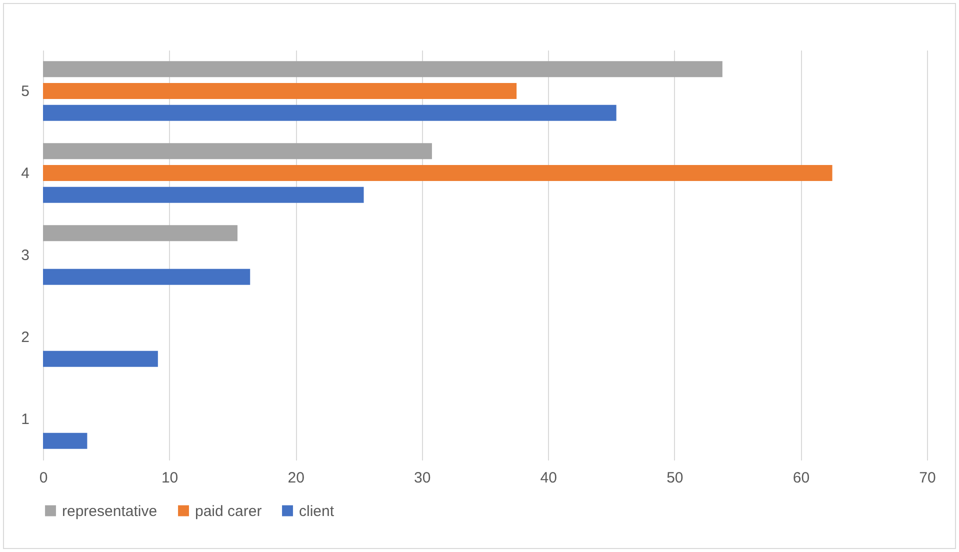 The height and width of the screenshot is (552, 959). Describe the element at coordinates (675, 478) in the screenshot. I see `x-tick-label: 50` at that location.